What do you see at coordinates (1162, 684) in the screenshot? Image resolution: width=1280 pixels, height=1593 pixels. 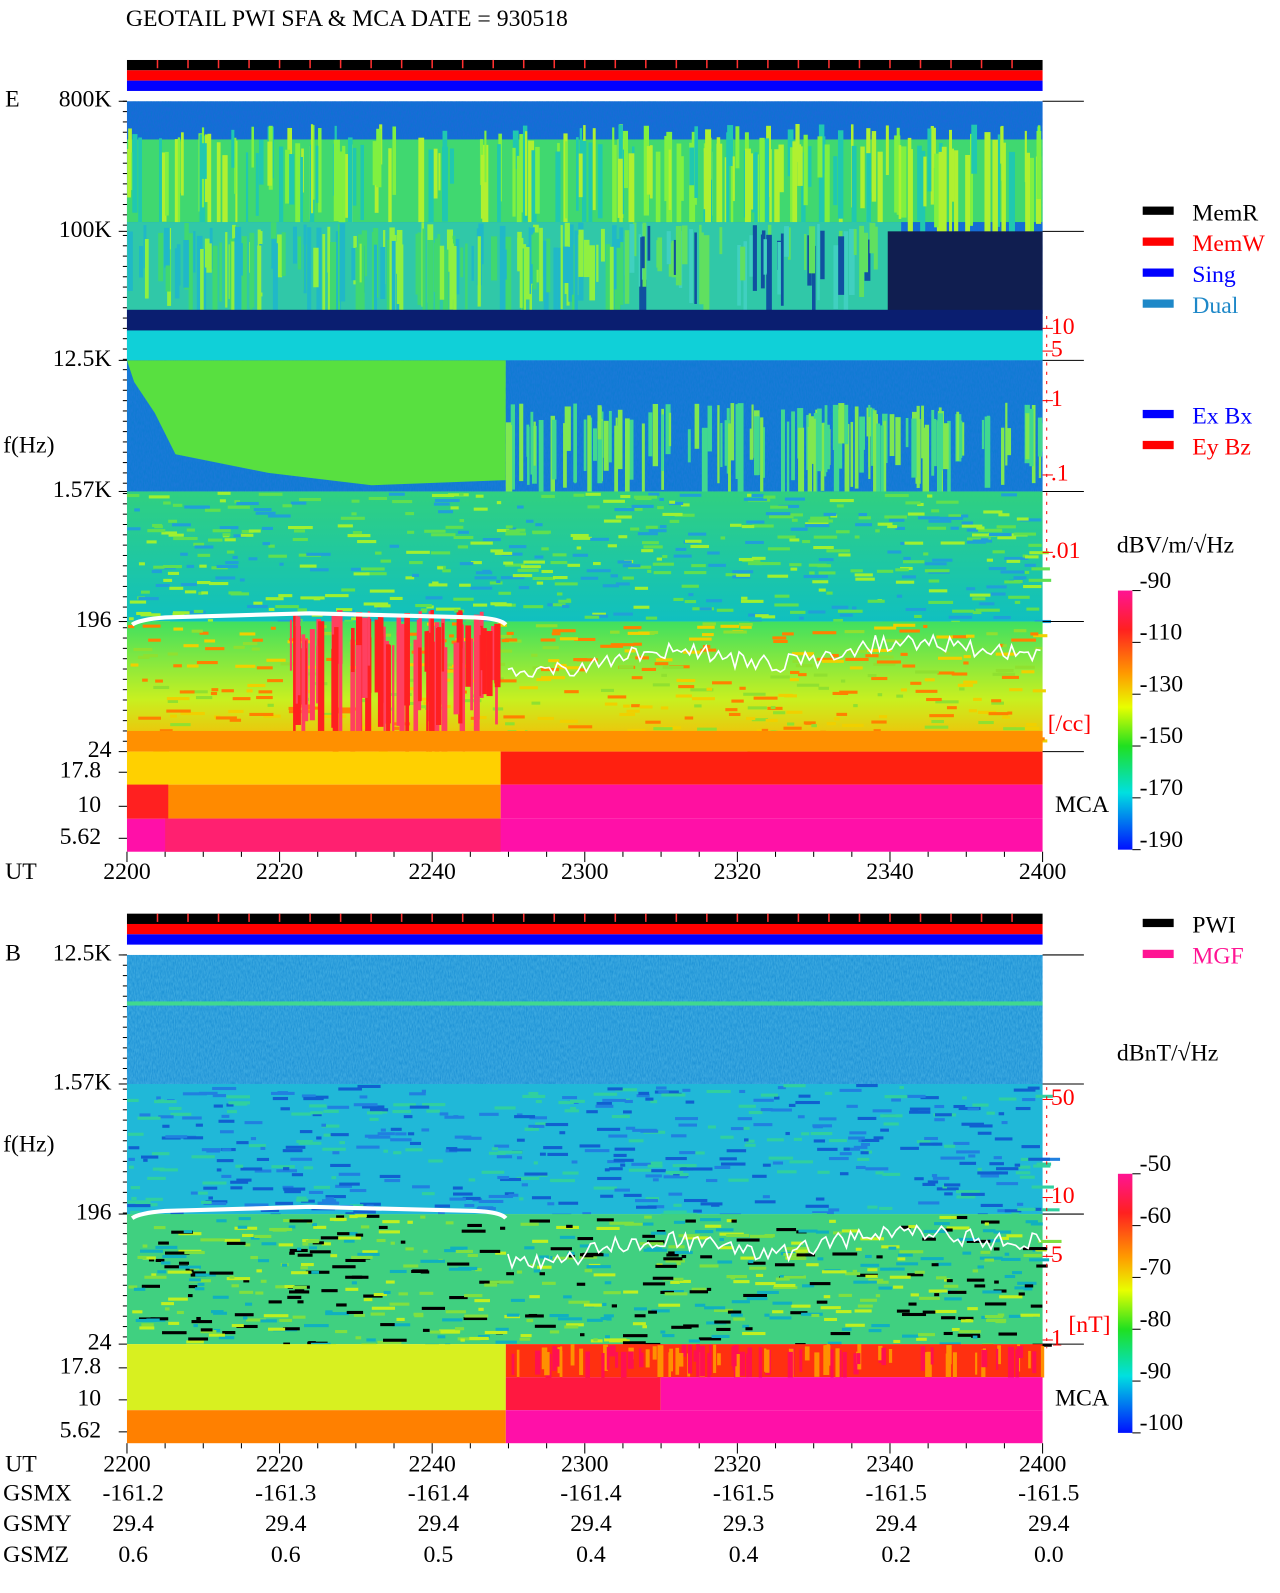 I see `colorbar-tick-label: -130` at bounding box center [1162, 684].